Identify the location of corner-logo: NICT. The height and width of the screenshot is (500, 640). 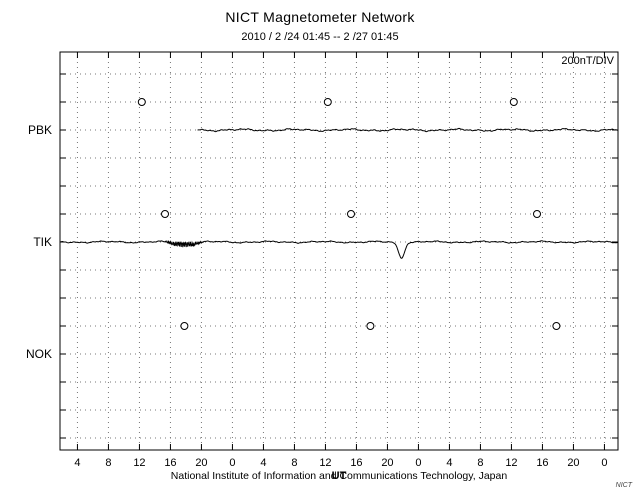
(623, 485).